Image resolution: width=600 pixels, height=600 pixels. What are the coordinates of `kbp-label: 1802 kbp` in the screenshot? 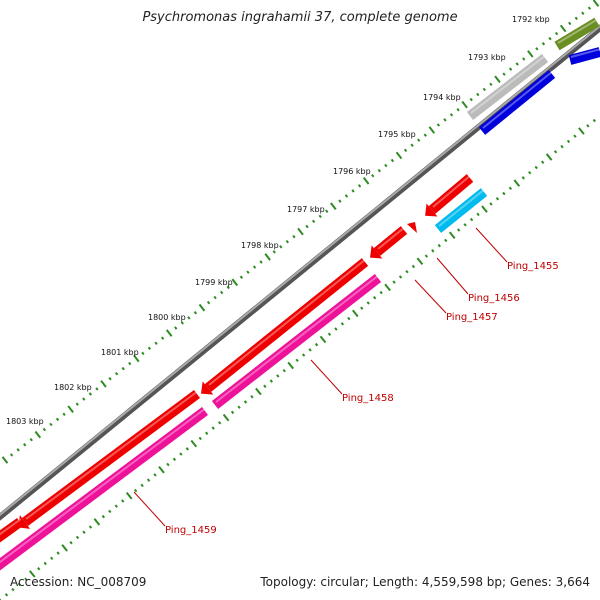 It's located at (73, 387).